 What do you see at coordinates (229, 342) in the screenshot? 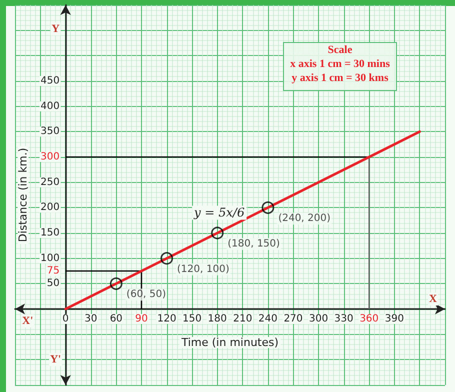
I see `x-axis-title: Time (in minutes)` at bounding box center [229, 342].